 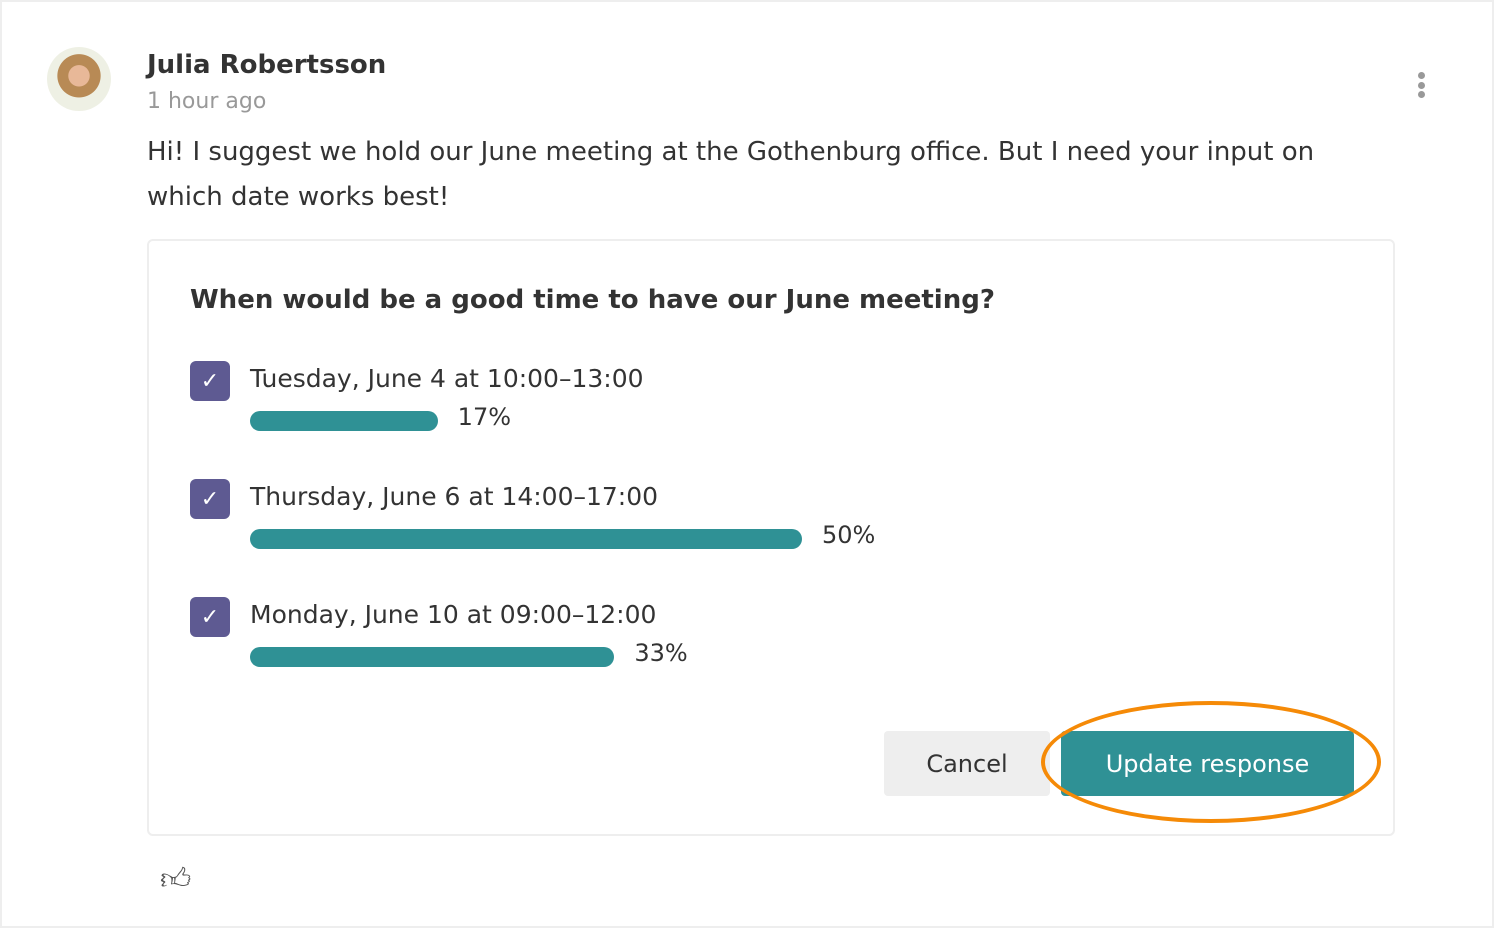 I want to click on result-percent: 33%, so click(x=661, y=653).